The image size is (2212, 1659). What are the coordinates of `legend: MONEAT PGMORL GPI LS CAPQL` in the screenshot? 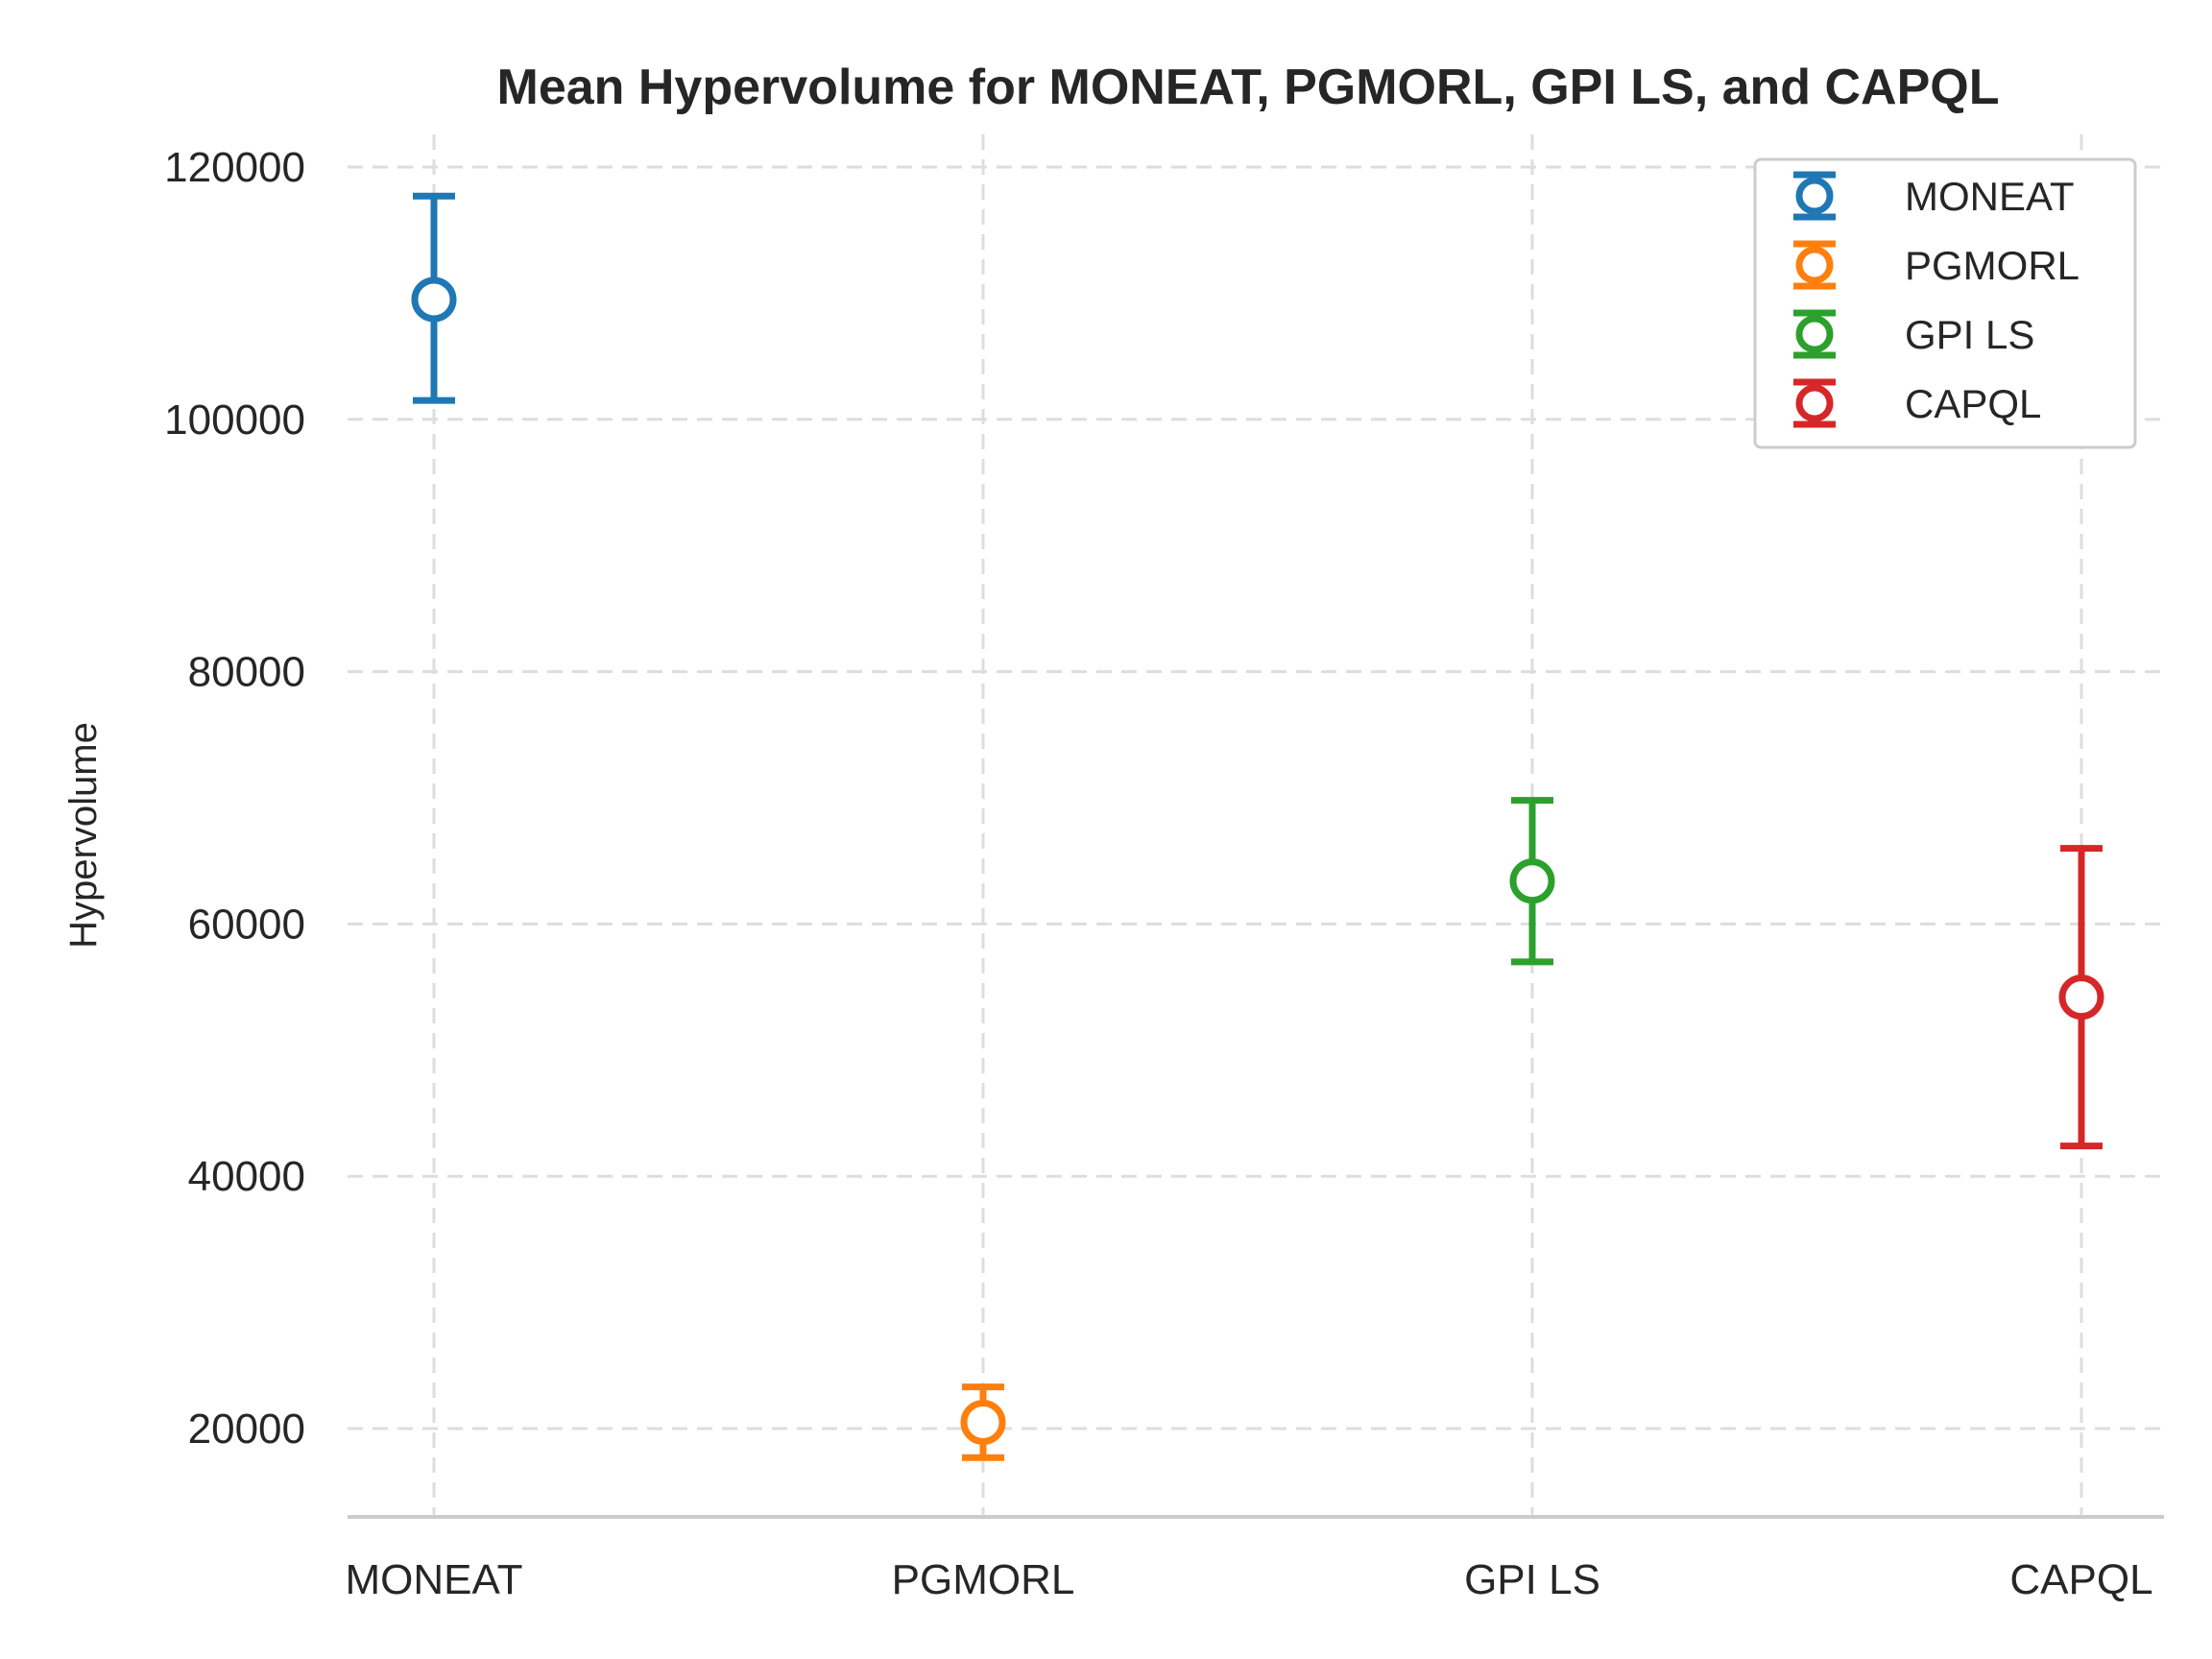 It's located at (1945, 303).